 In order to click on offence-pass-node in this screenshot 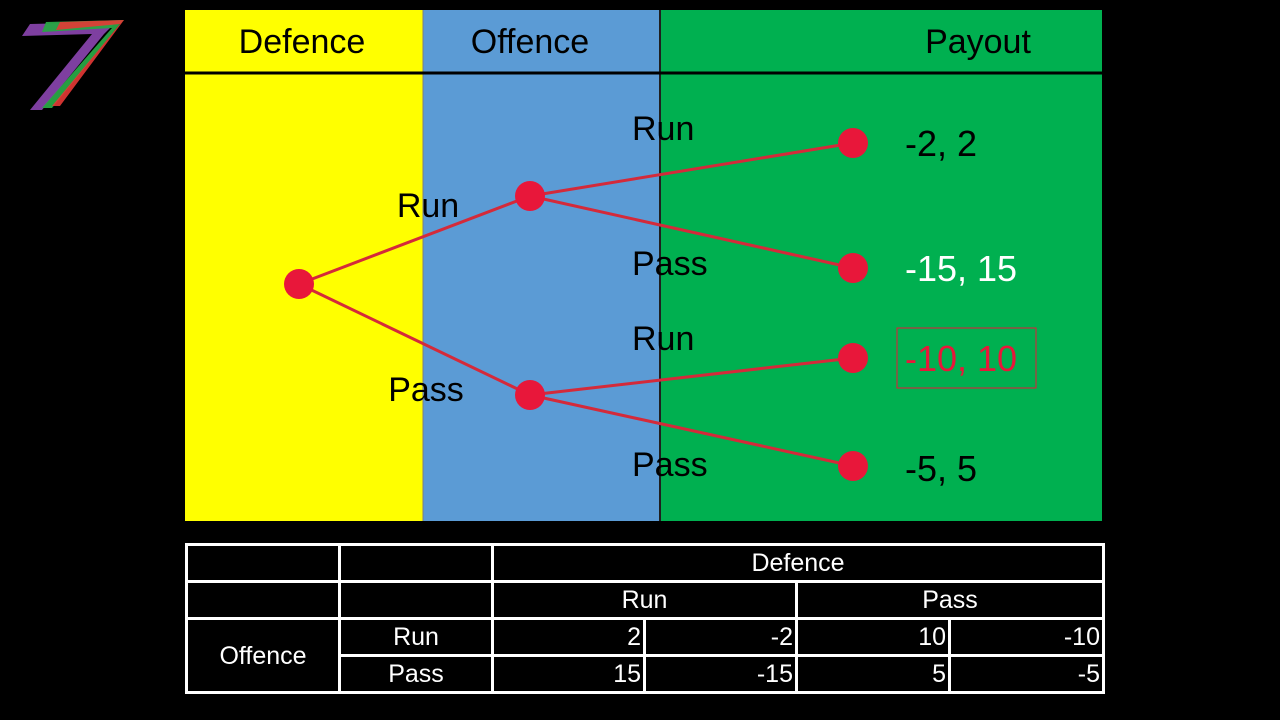, I will do `click(530, 395)`.